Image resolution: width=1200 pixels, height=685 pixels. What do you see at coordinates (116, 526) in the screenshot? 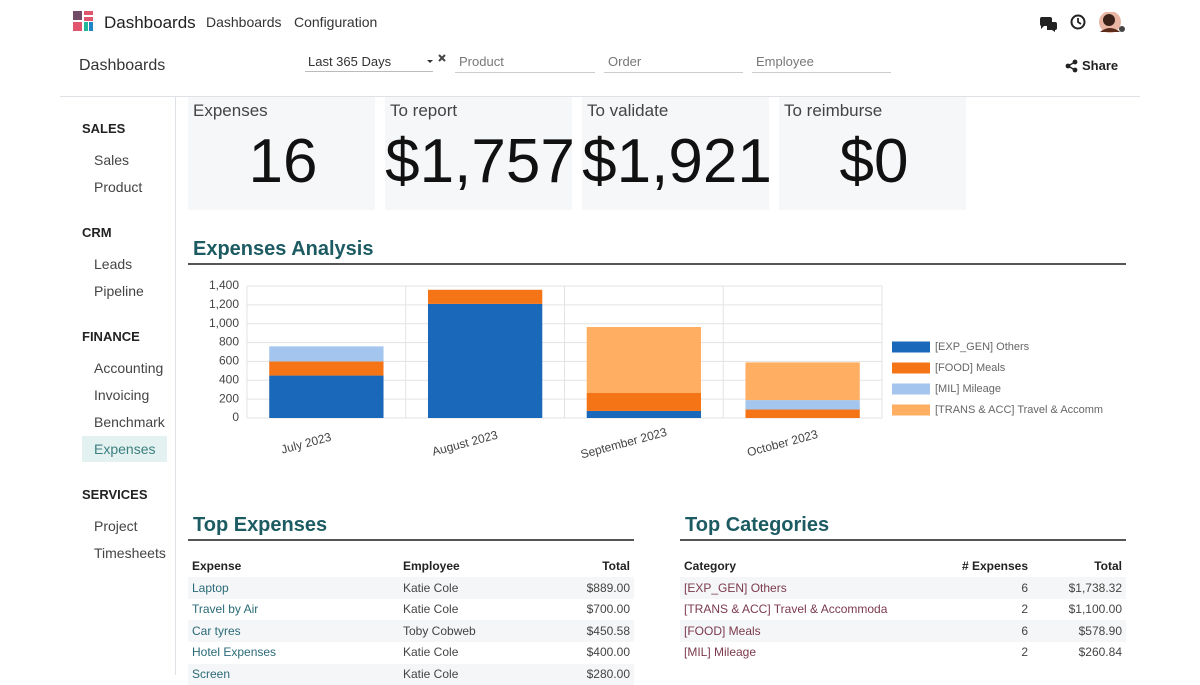
I see `sidebar-item: Project` at bounding box center [116, 526].